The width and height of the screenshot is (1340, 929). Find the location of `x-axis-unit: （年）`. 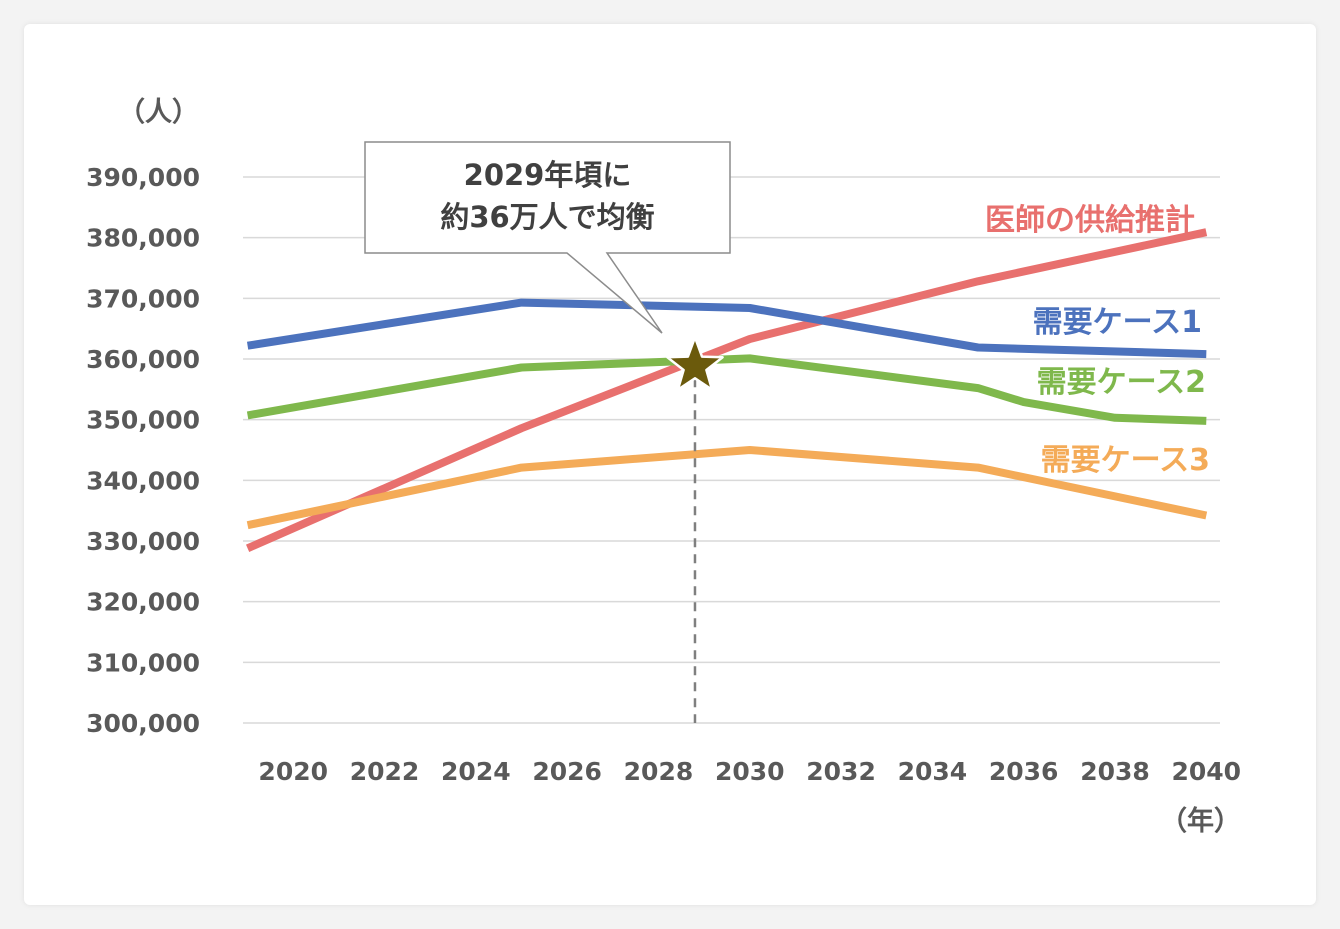

x-axis-unit: （年） is located at coordinates (1200, 821).